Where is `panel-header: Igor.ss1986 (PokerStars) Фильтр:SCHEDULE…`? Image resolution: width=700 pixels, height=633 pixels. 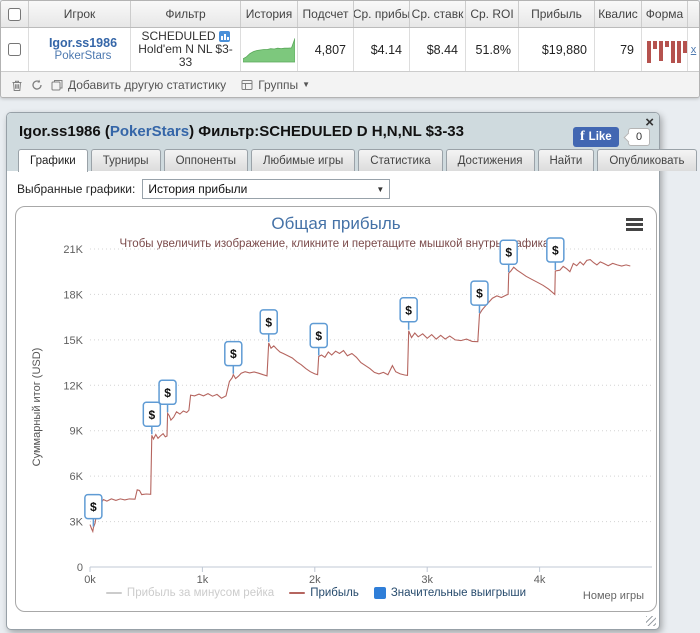
panel-header: Igor.ss1986 (PokerStars) Фильтр:SCHEDULE… is located at coordinates (352, 142).